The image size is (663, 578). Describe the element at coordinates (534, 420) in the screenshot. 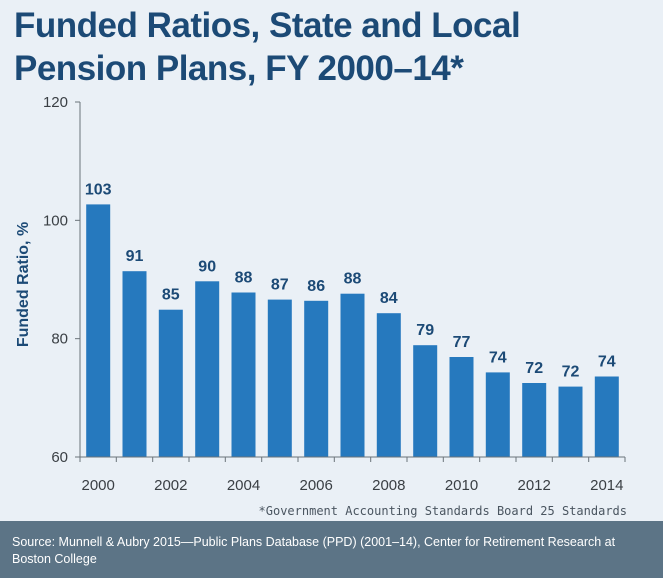

I see `bar-2012` at that location.